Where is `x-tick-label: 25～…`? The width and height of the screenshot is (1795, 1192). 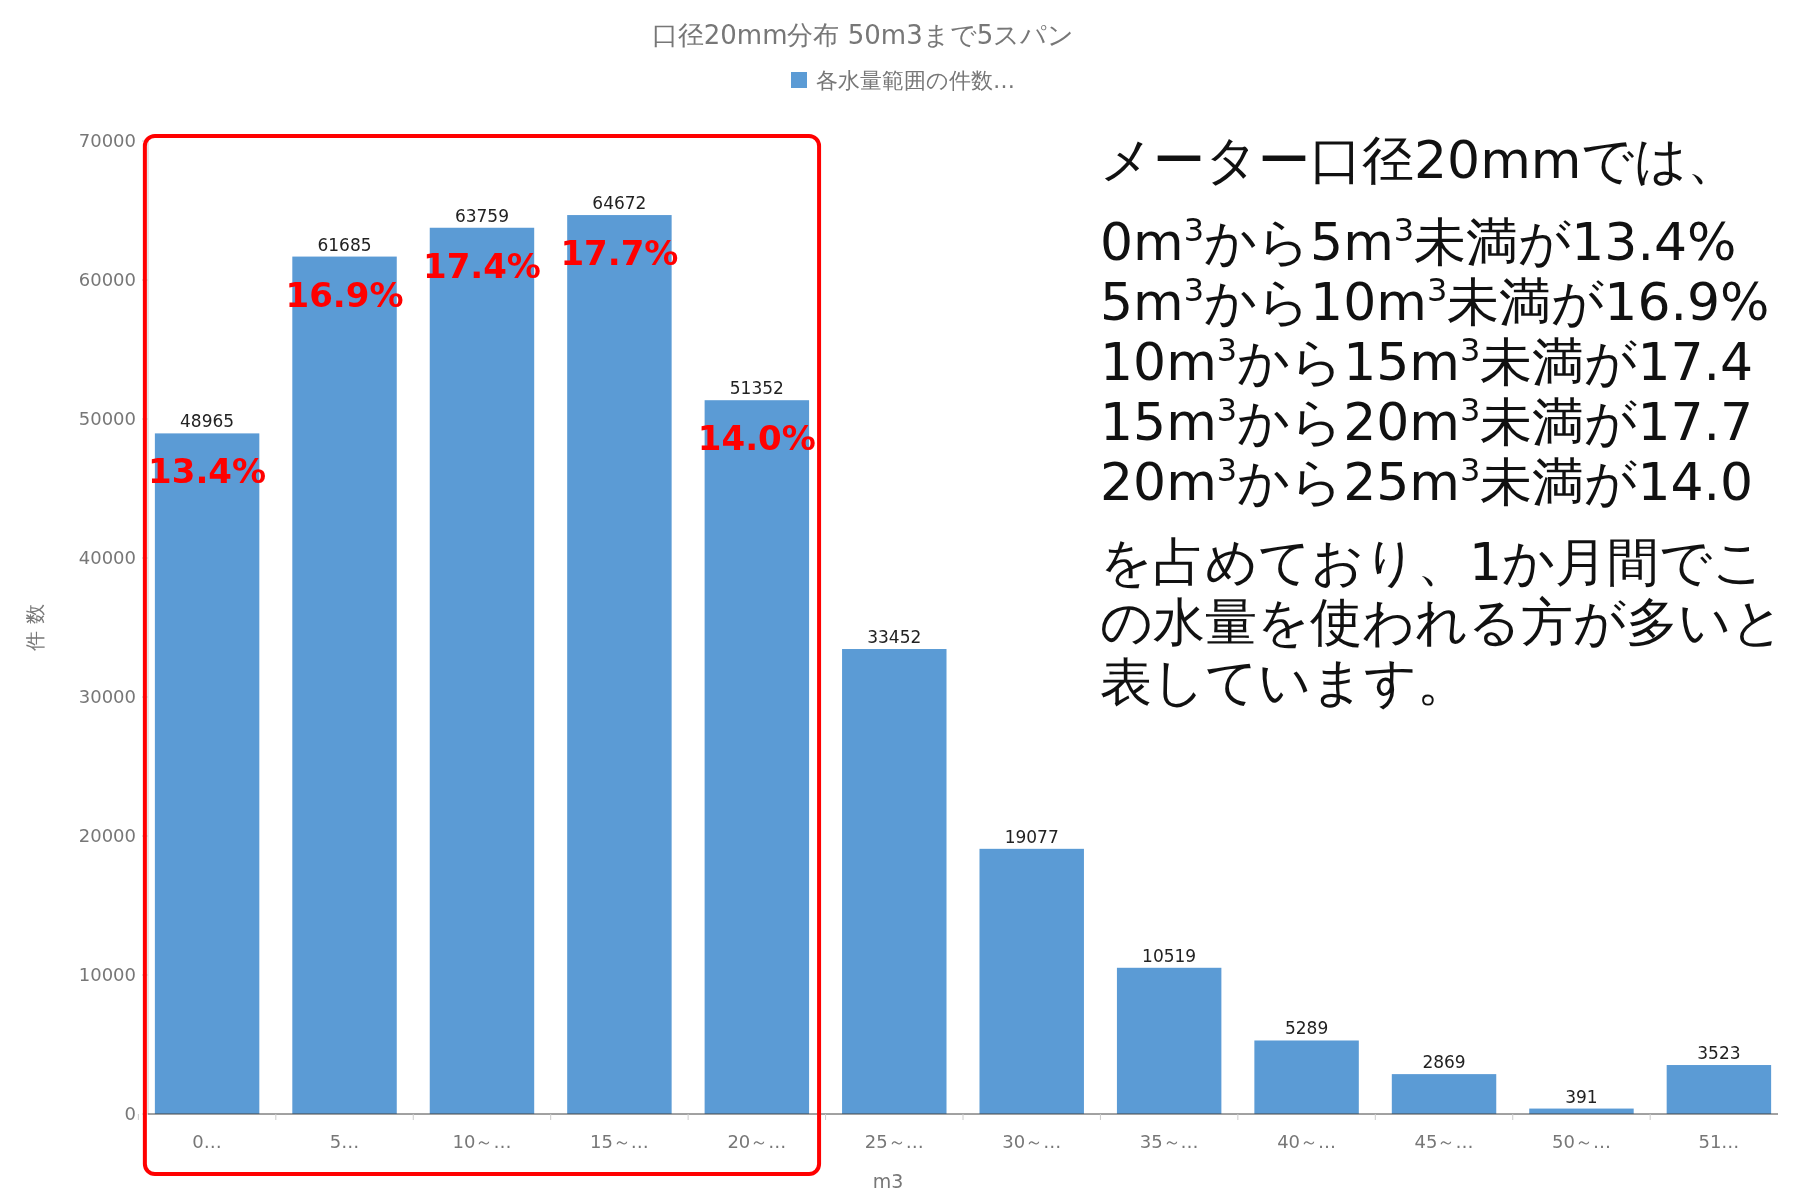
x-tick-label: 25～… is located at coordinates (894, 1141).